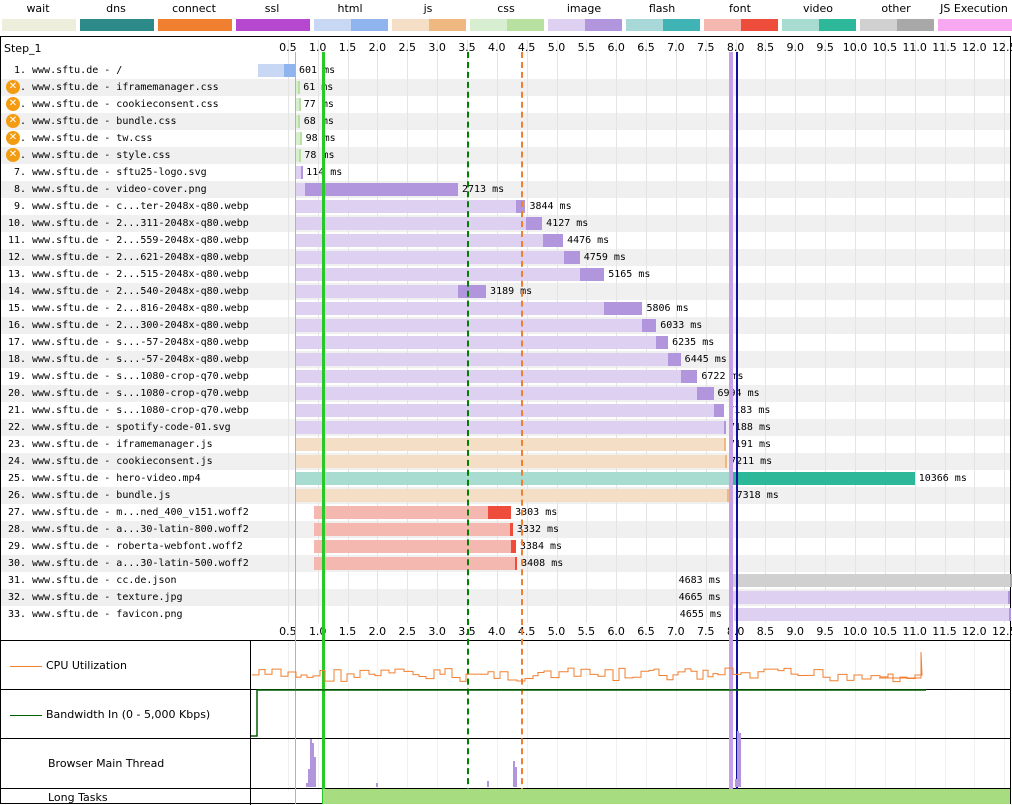  I want to click on request-duration: 601 ms, so click(317, 70).